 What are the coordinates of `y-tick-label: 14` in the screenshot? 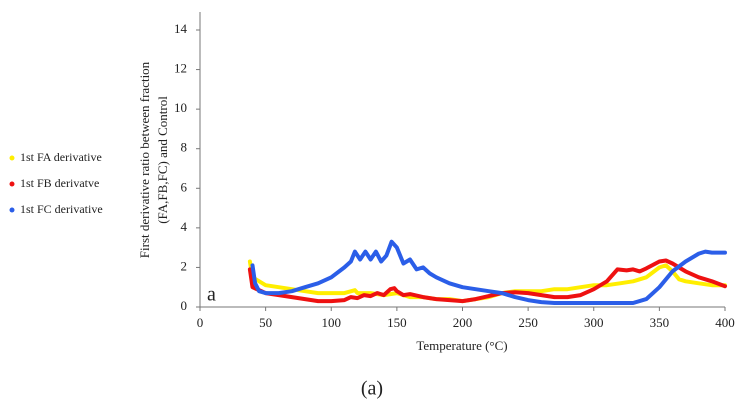 It's located at (181, 28).